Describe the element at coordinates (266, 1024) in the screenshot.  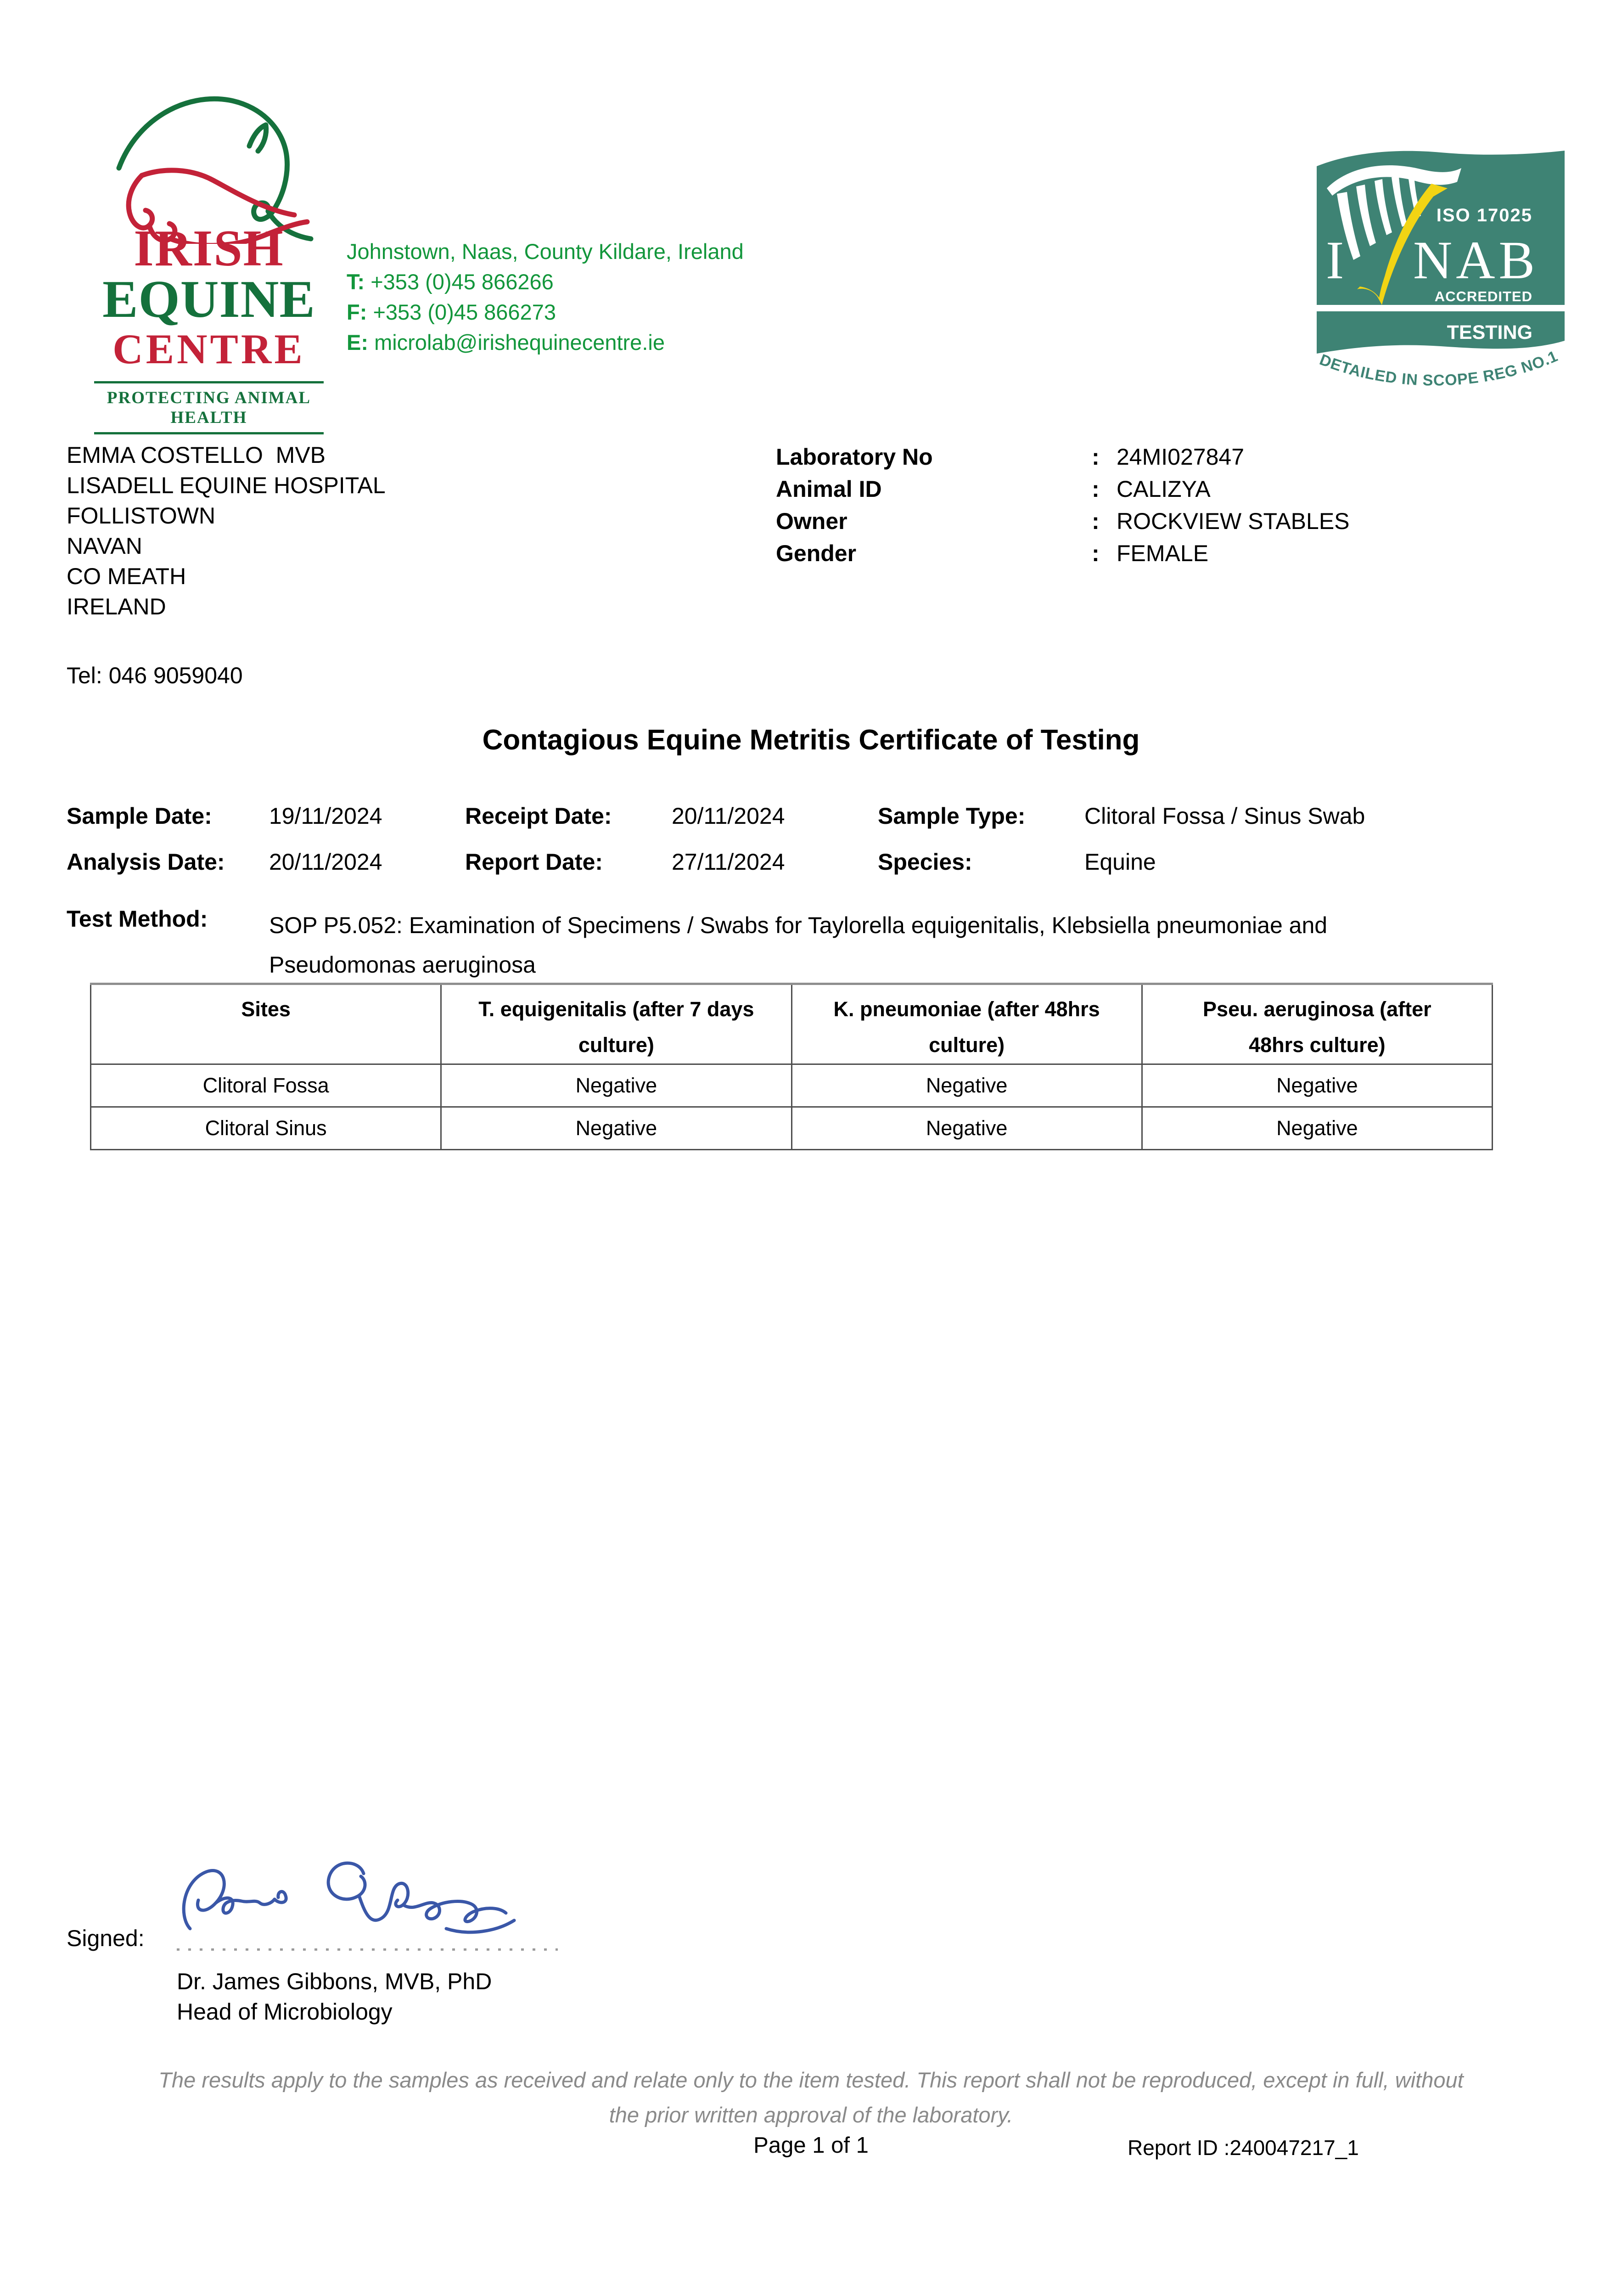
I see `header-sites: Sites` at that location.